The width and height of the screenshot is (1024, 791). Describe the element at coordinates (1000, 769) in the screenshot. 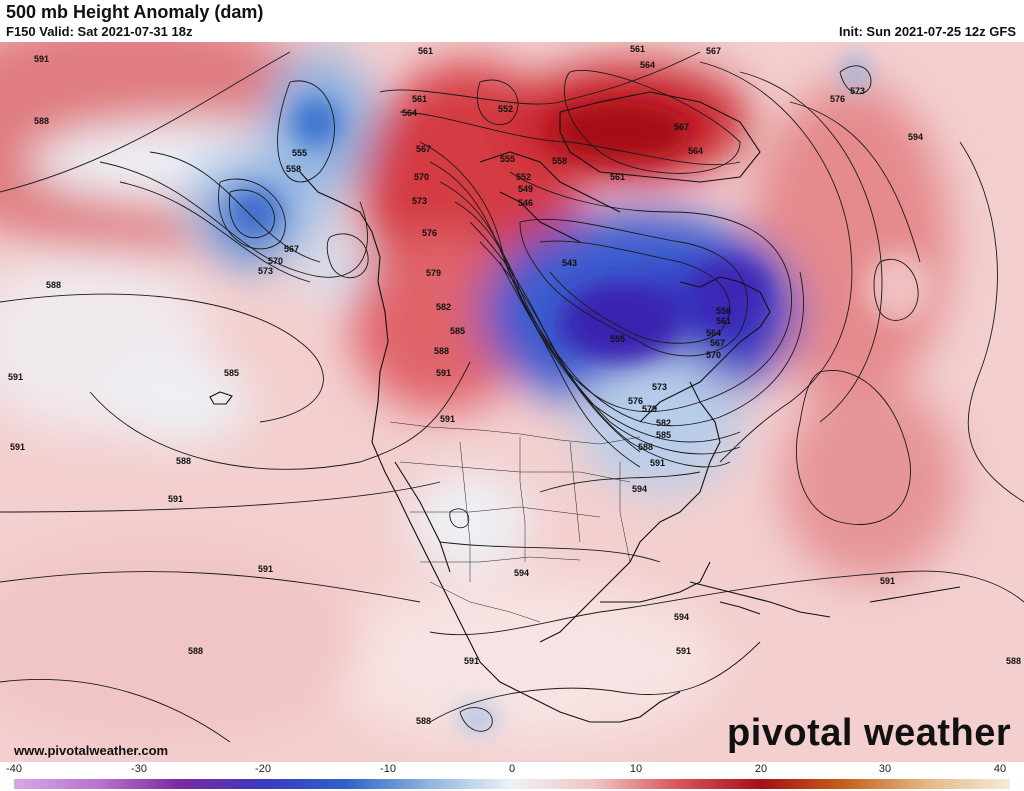

I see `colorbar-tick: 40` at that location.